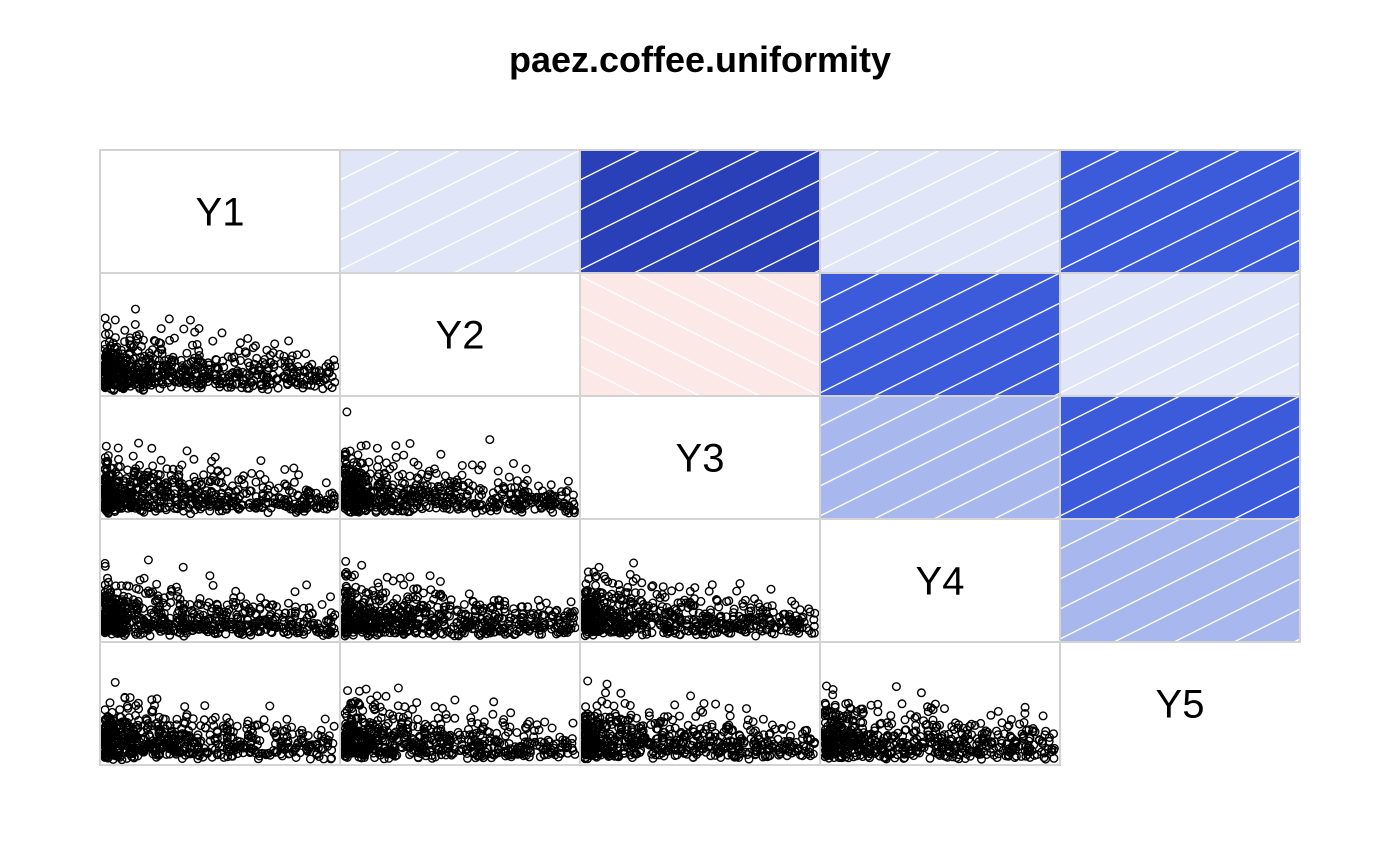  I want to click on panel-y2-y1, so click(220, 334).